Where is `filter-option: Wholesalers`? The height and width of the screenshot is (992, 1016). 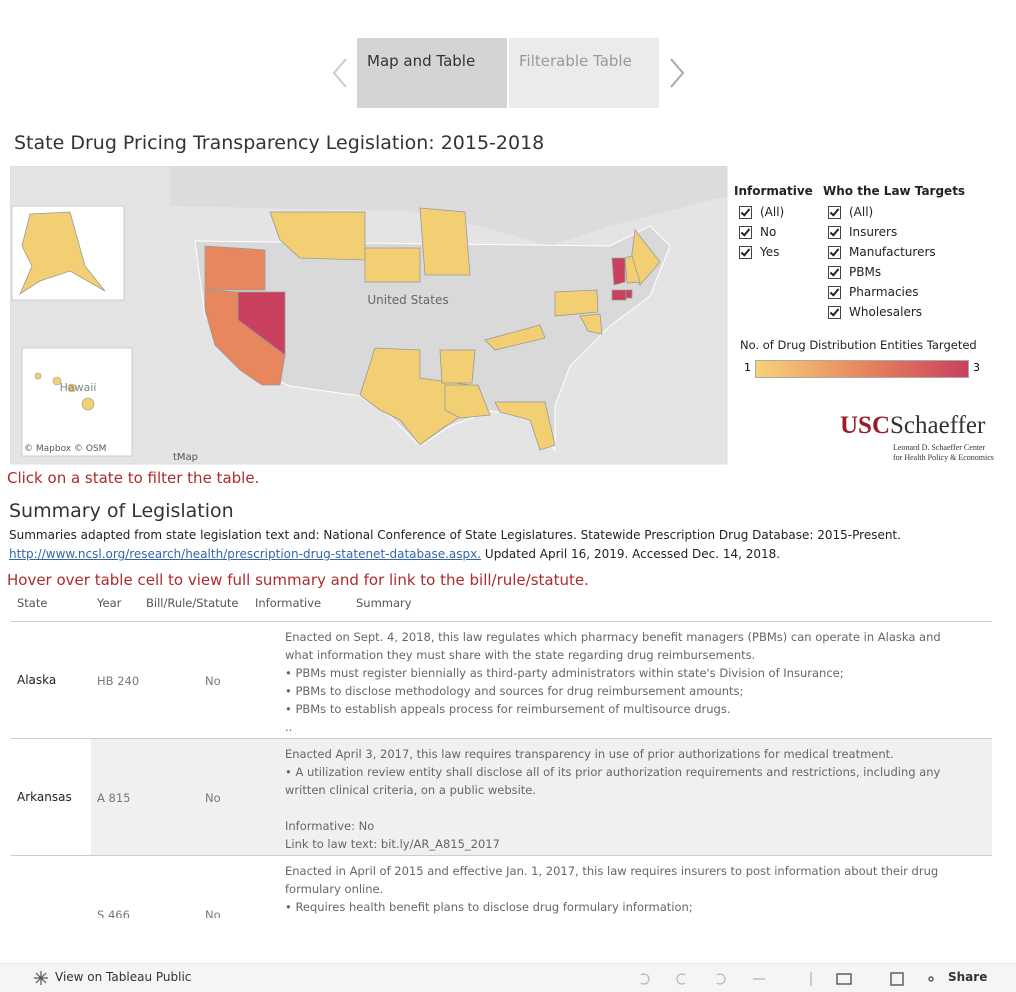
filter-option: Wholesalers is located at coordinates (894, 312).